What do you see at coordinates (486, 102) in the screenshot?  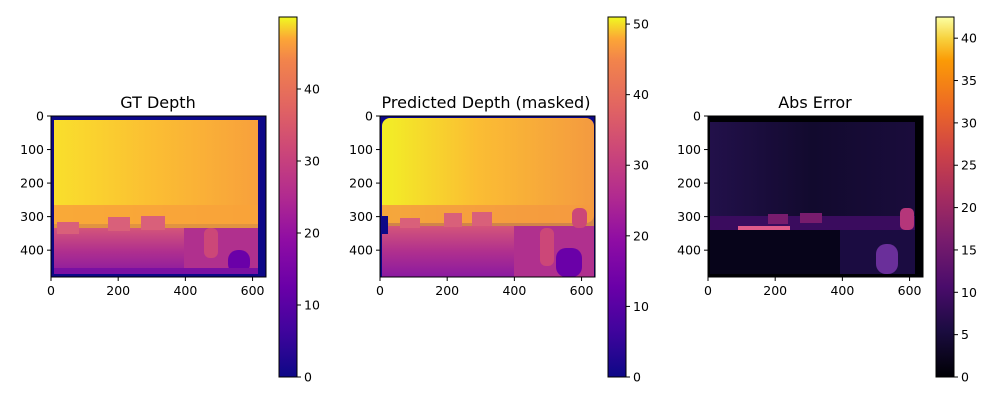 I see `chart-title: Predicted Depth (masked)` at bounding box center [486, 102].